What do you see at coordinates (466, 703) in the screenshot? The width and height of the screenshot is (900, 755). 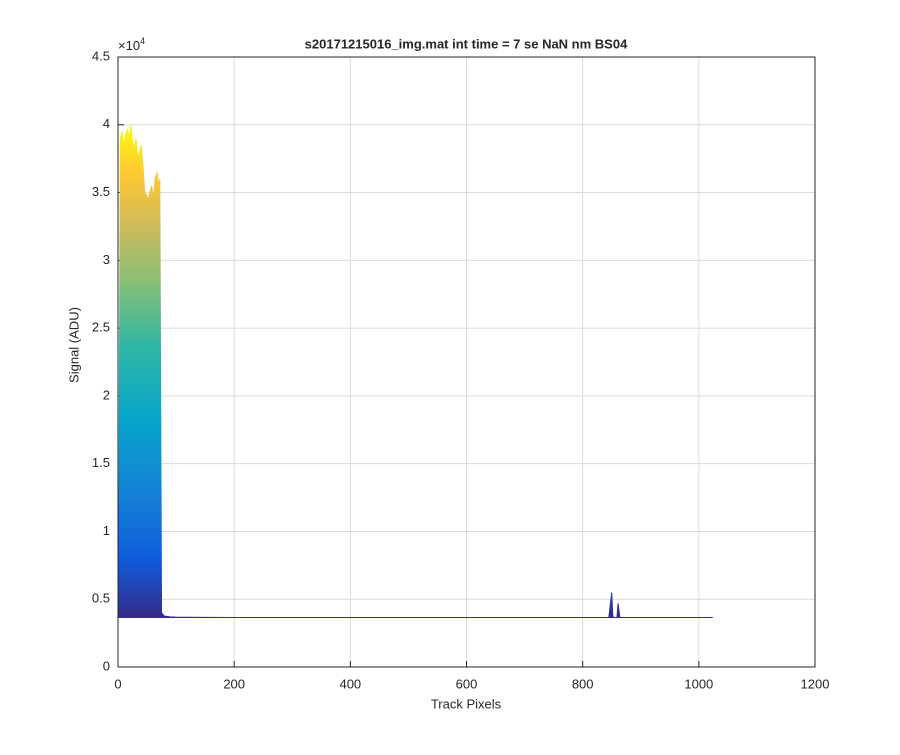 I see `x-axis-label: Track Pixels` at bounding box center [466, 703].